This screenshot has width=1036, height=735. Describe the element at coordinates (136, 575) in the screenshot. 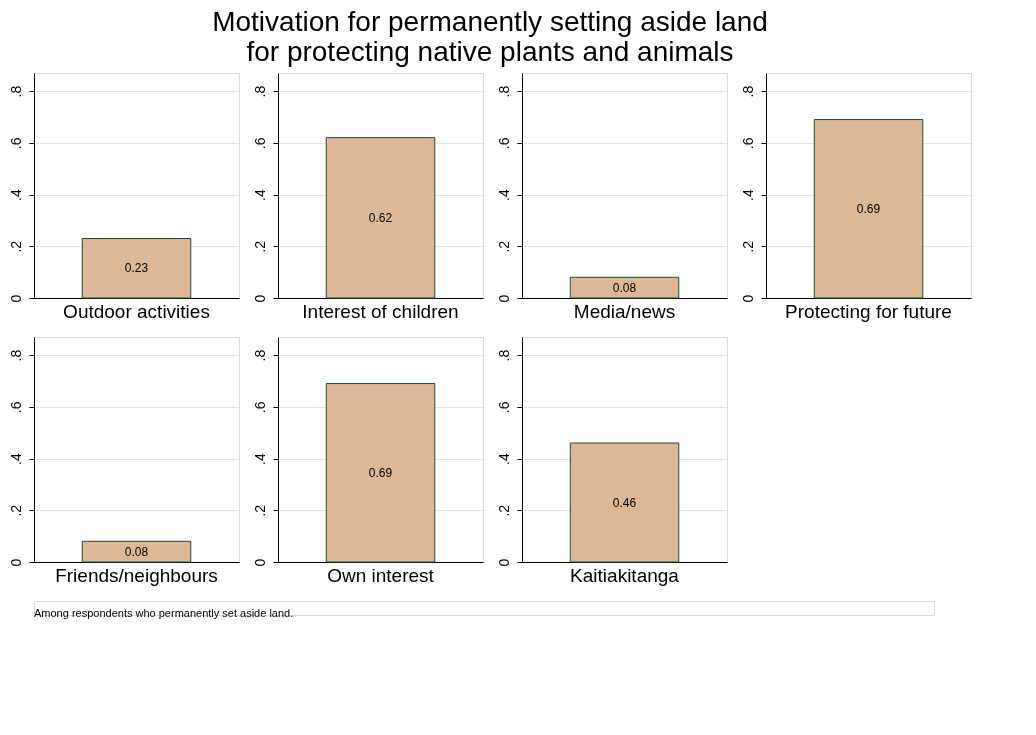

I see `x-tick-label: Friends/neighbours` at that location.